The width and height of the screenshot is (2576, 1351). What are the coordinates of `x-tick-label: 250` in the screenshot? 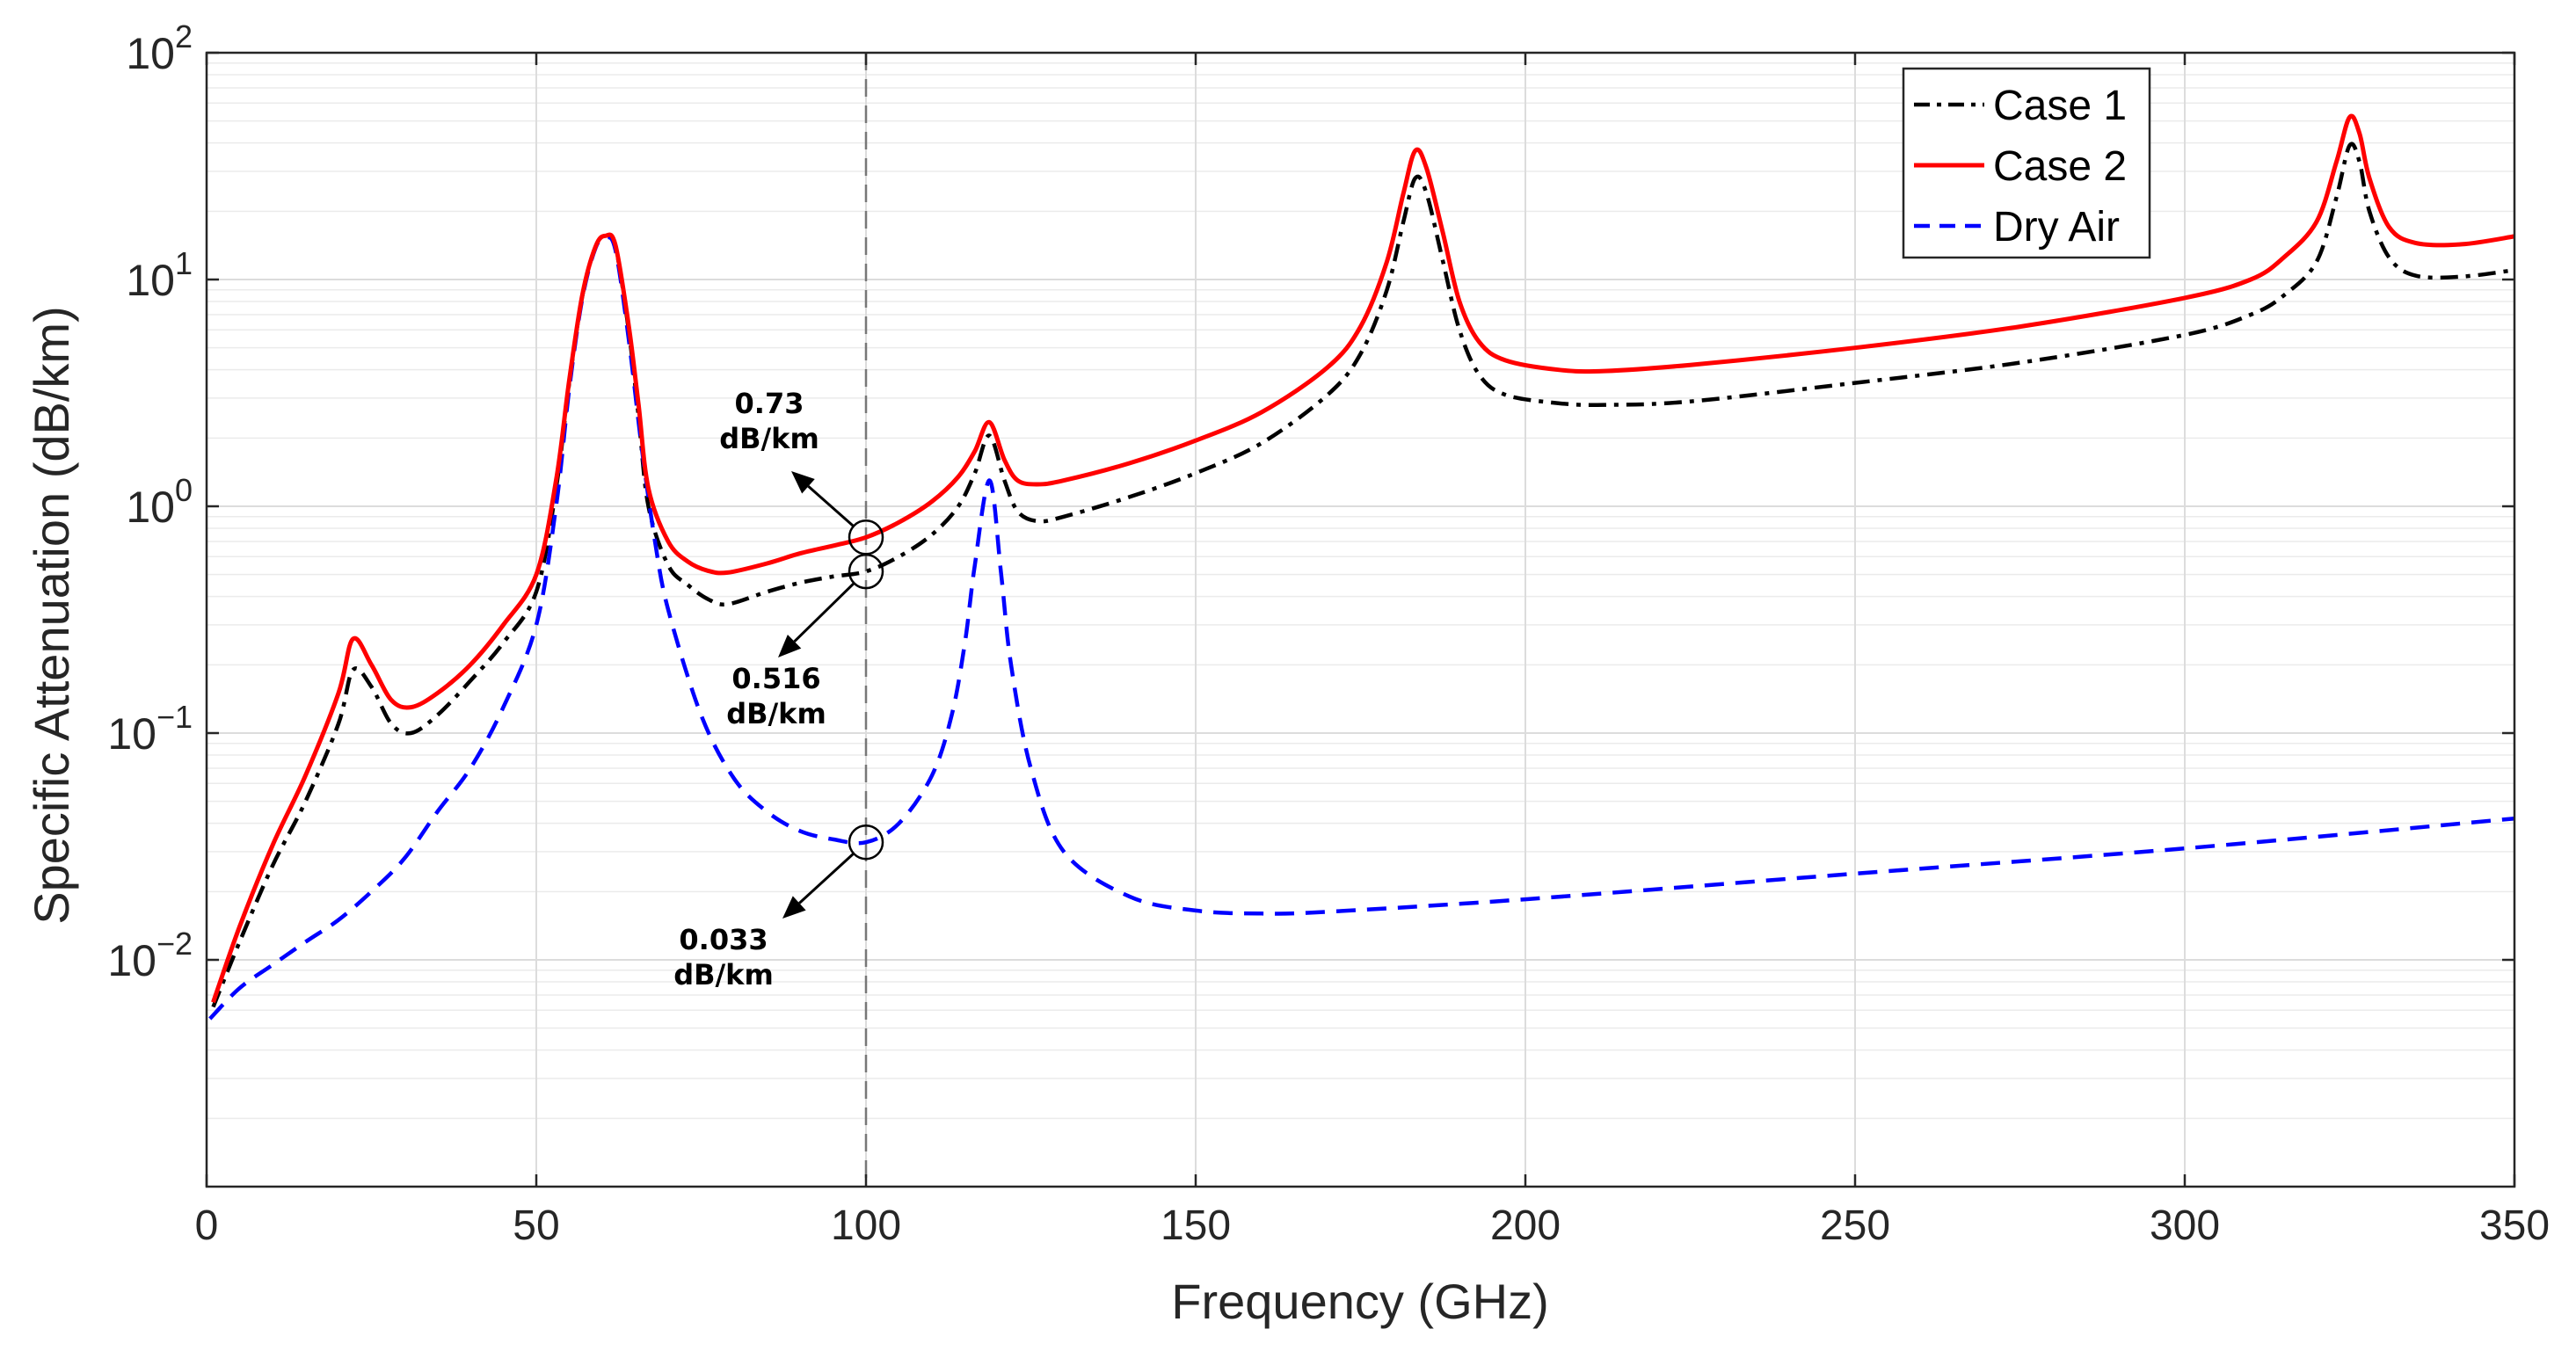 It's located at (1855, 1225).